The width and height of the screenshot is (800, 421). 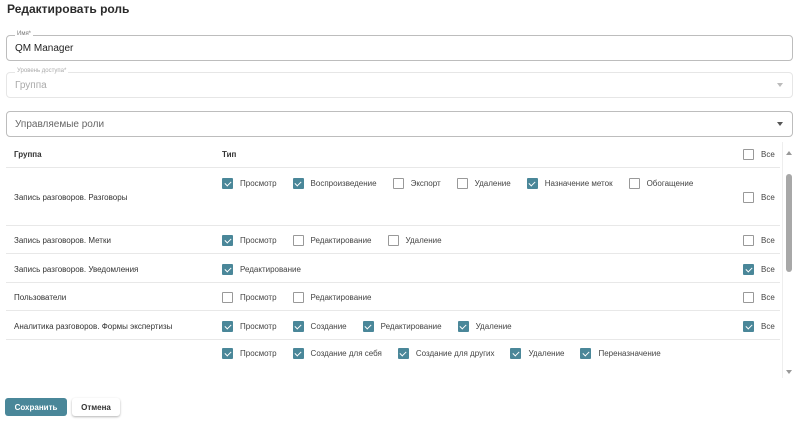 What do you see at coordinates (780, 124) in the screenshot?
I see `dropdown-arrow-icon` at bounding box center [780, 124].